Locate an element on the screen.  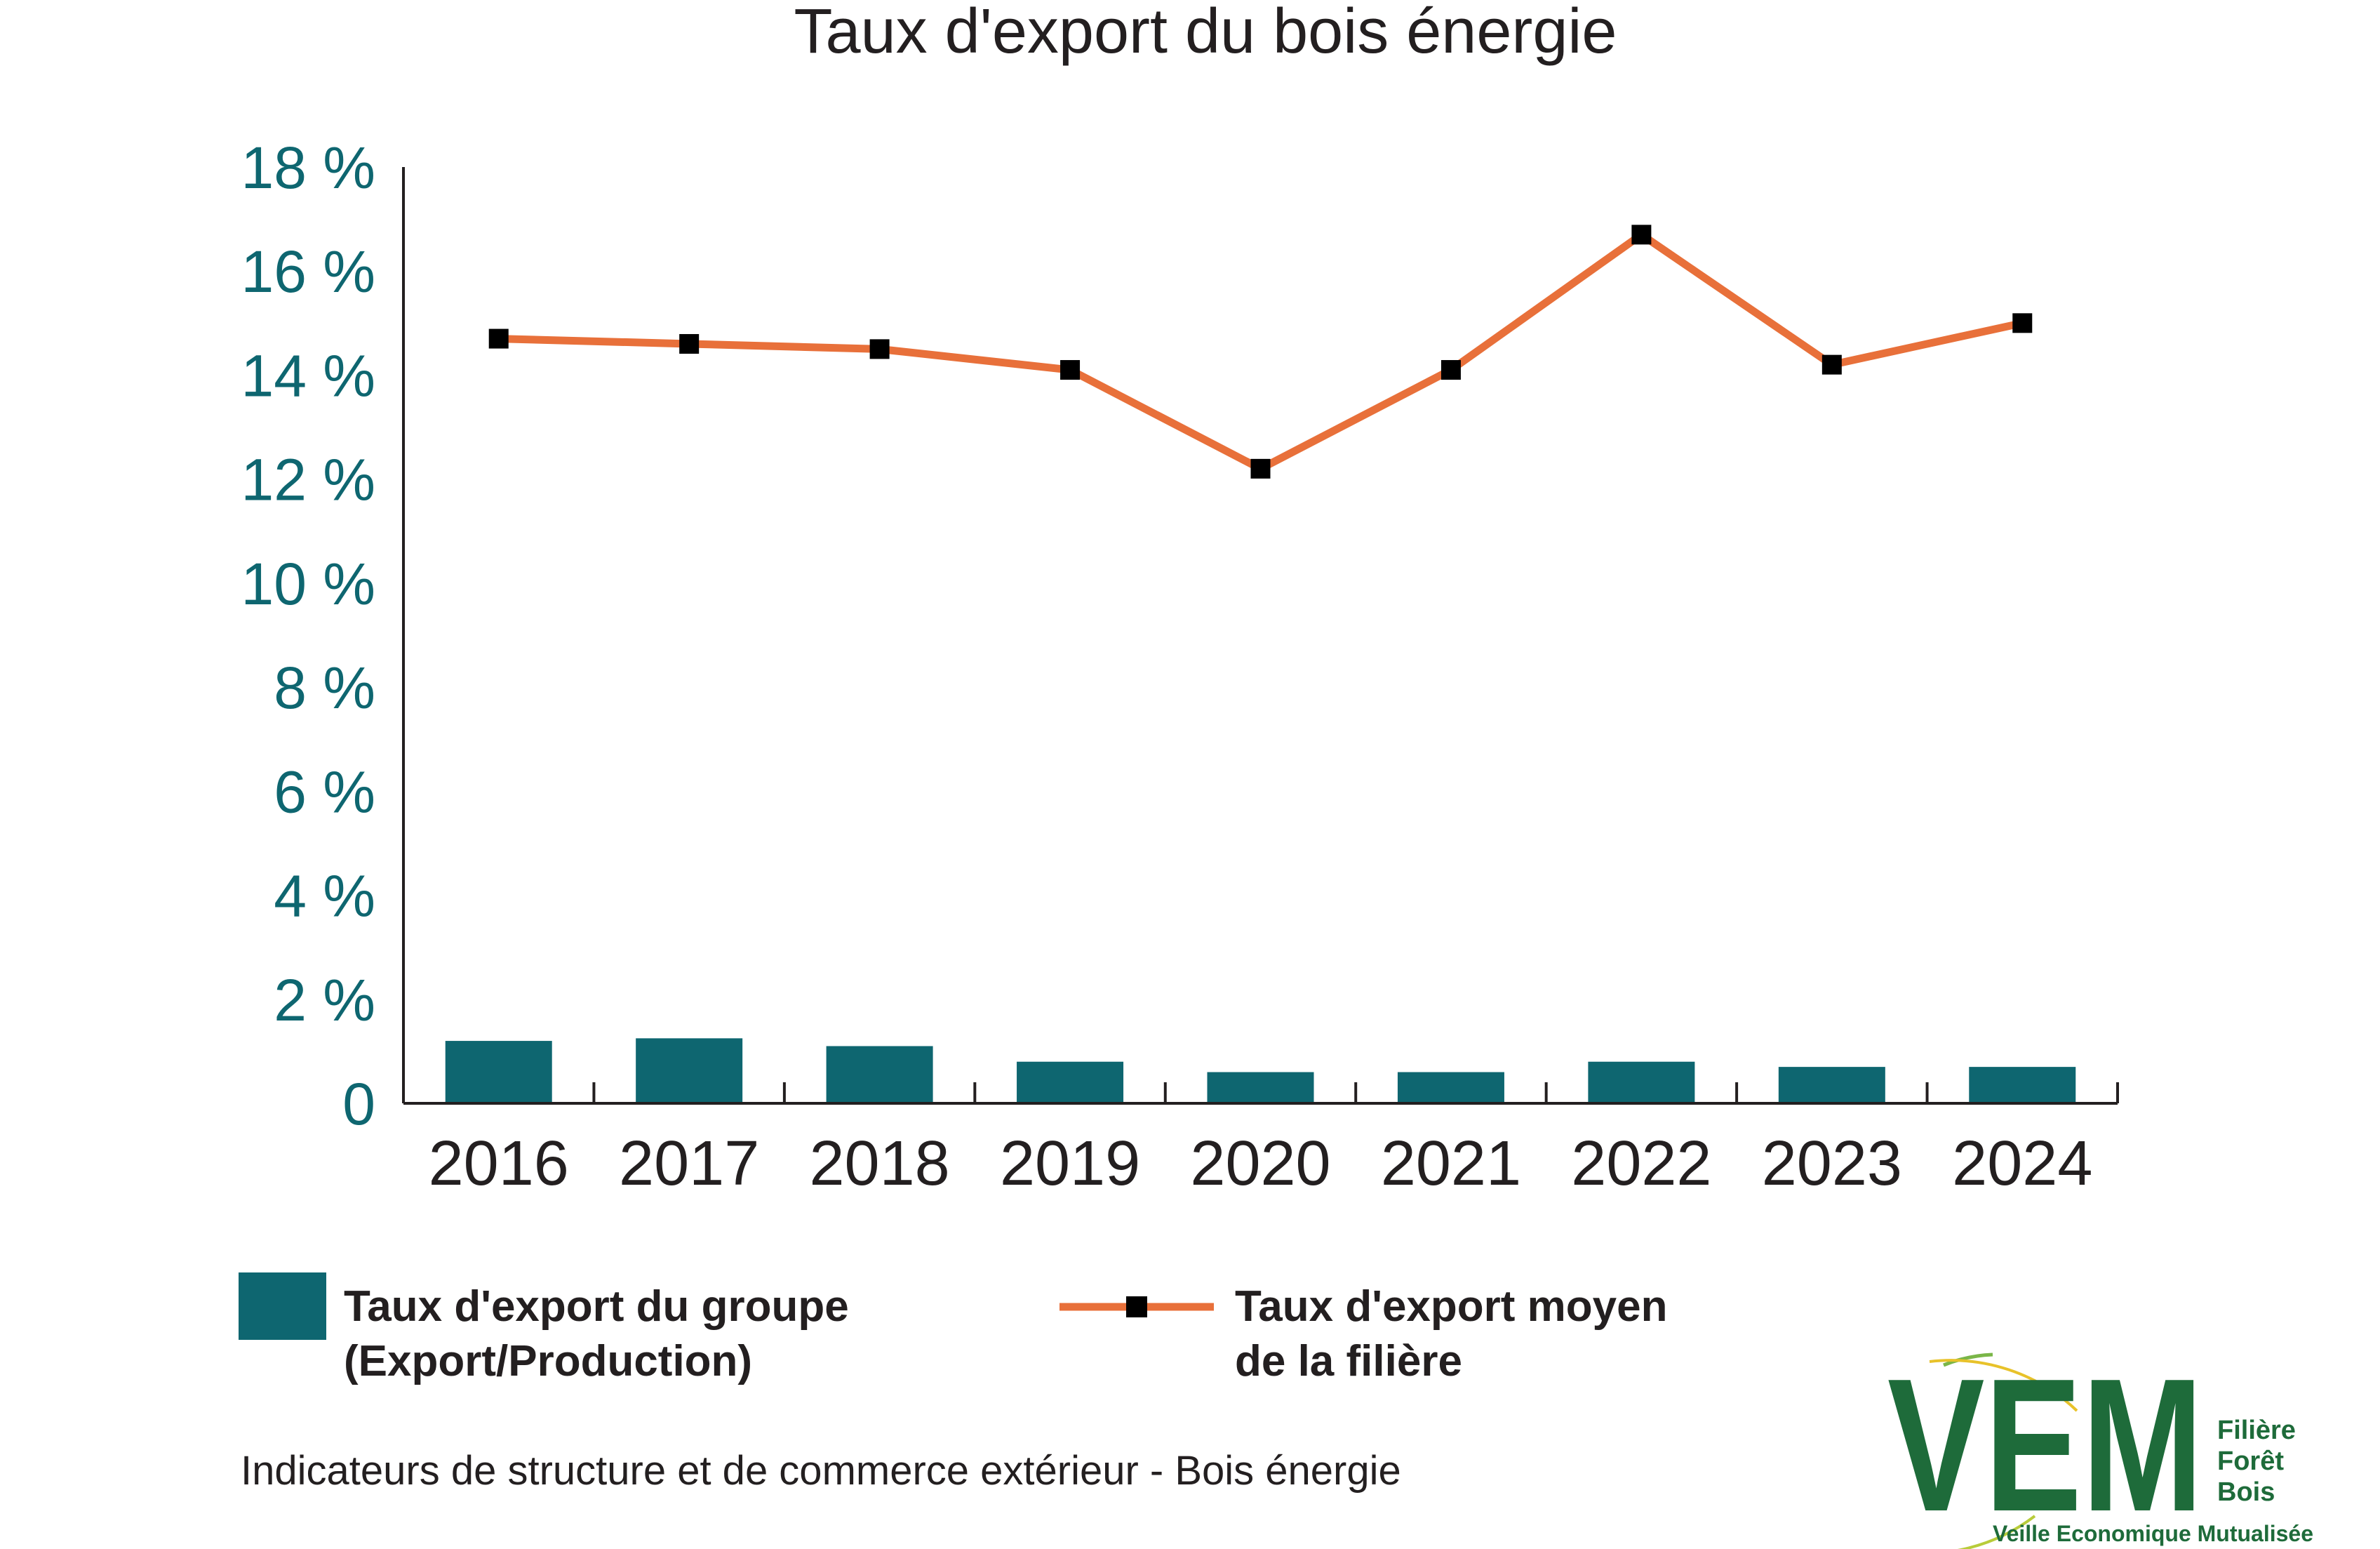
x-tick-label: 2020 is located at coordinates (1260, 1164).